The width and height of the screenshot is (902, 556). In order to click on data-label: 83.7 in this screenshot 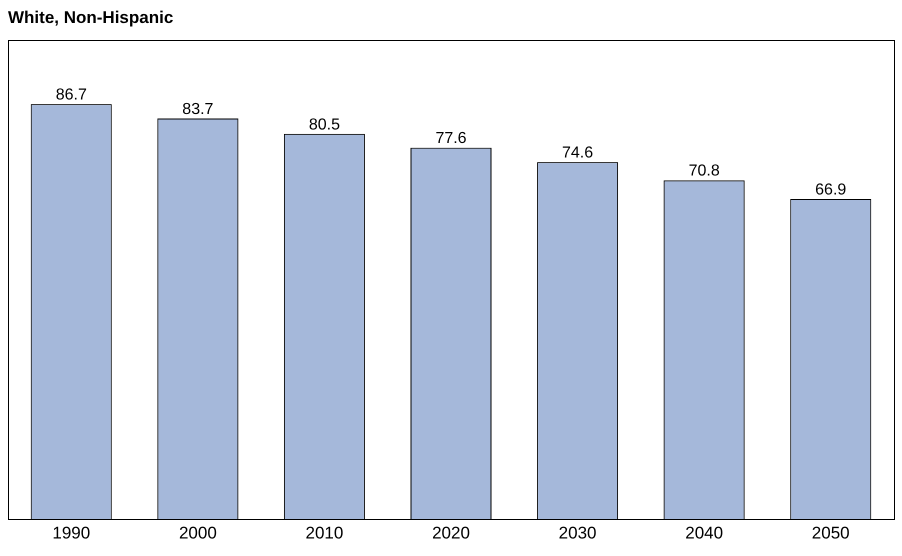, I will do `click(198, 109)`.